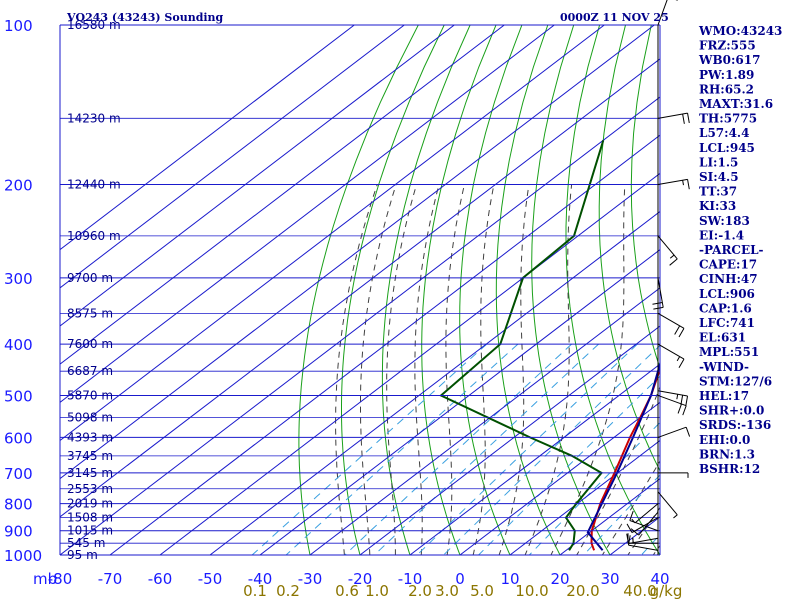 Image resolution: width=800 pixels, height=600 pixels. I want to click on height-label: 4393 m, so click(90, 437).